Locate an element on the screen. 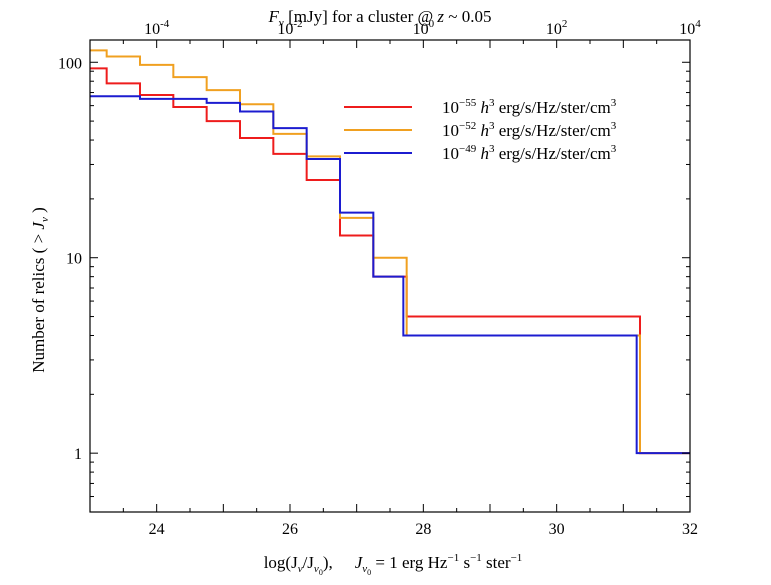 Image resolution: width=771 pixels, height=585 pixels. x-tick-label: 32 is located at coordinates (690, 529).